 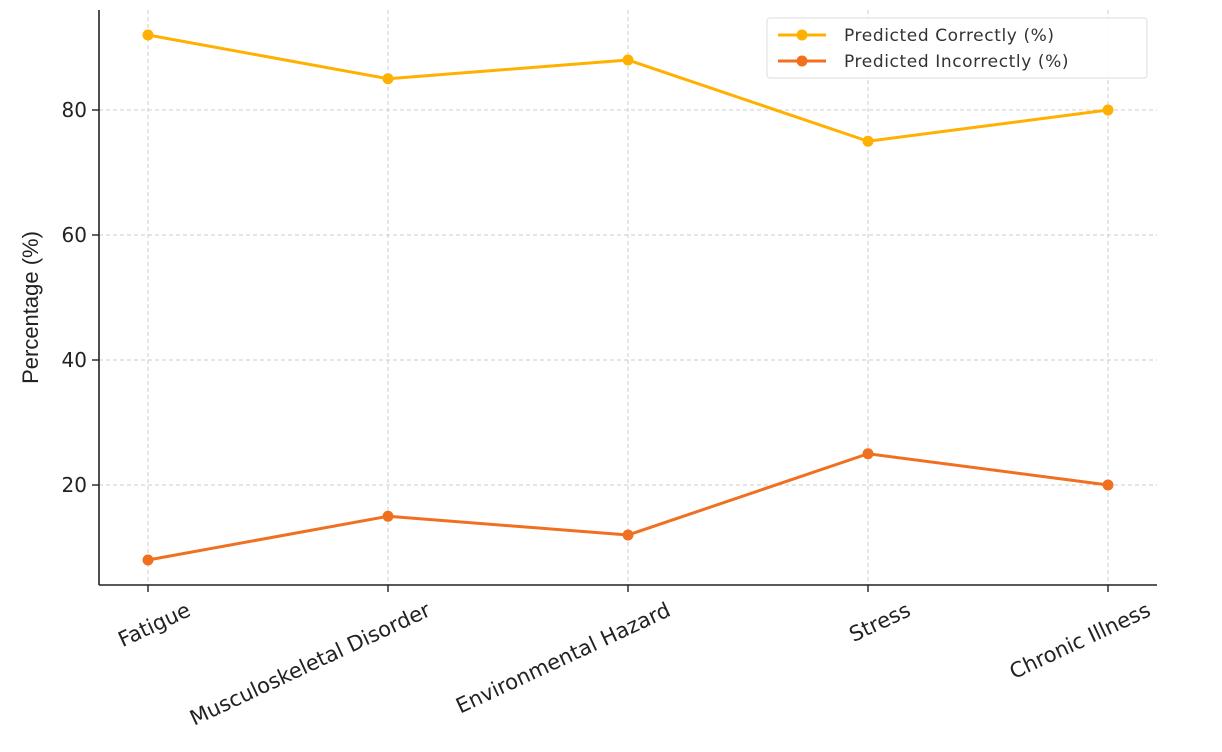 What do you see at coordinates (879, 622) in the screenshot?
I see `x-tick-label: Stress` at bounding box center [879, 622].